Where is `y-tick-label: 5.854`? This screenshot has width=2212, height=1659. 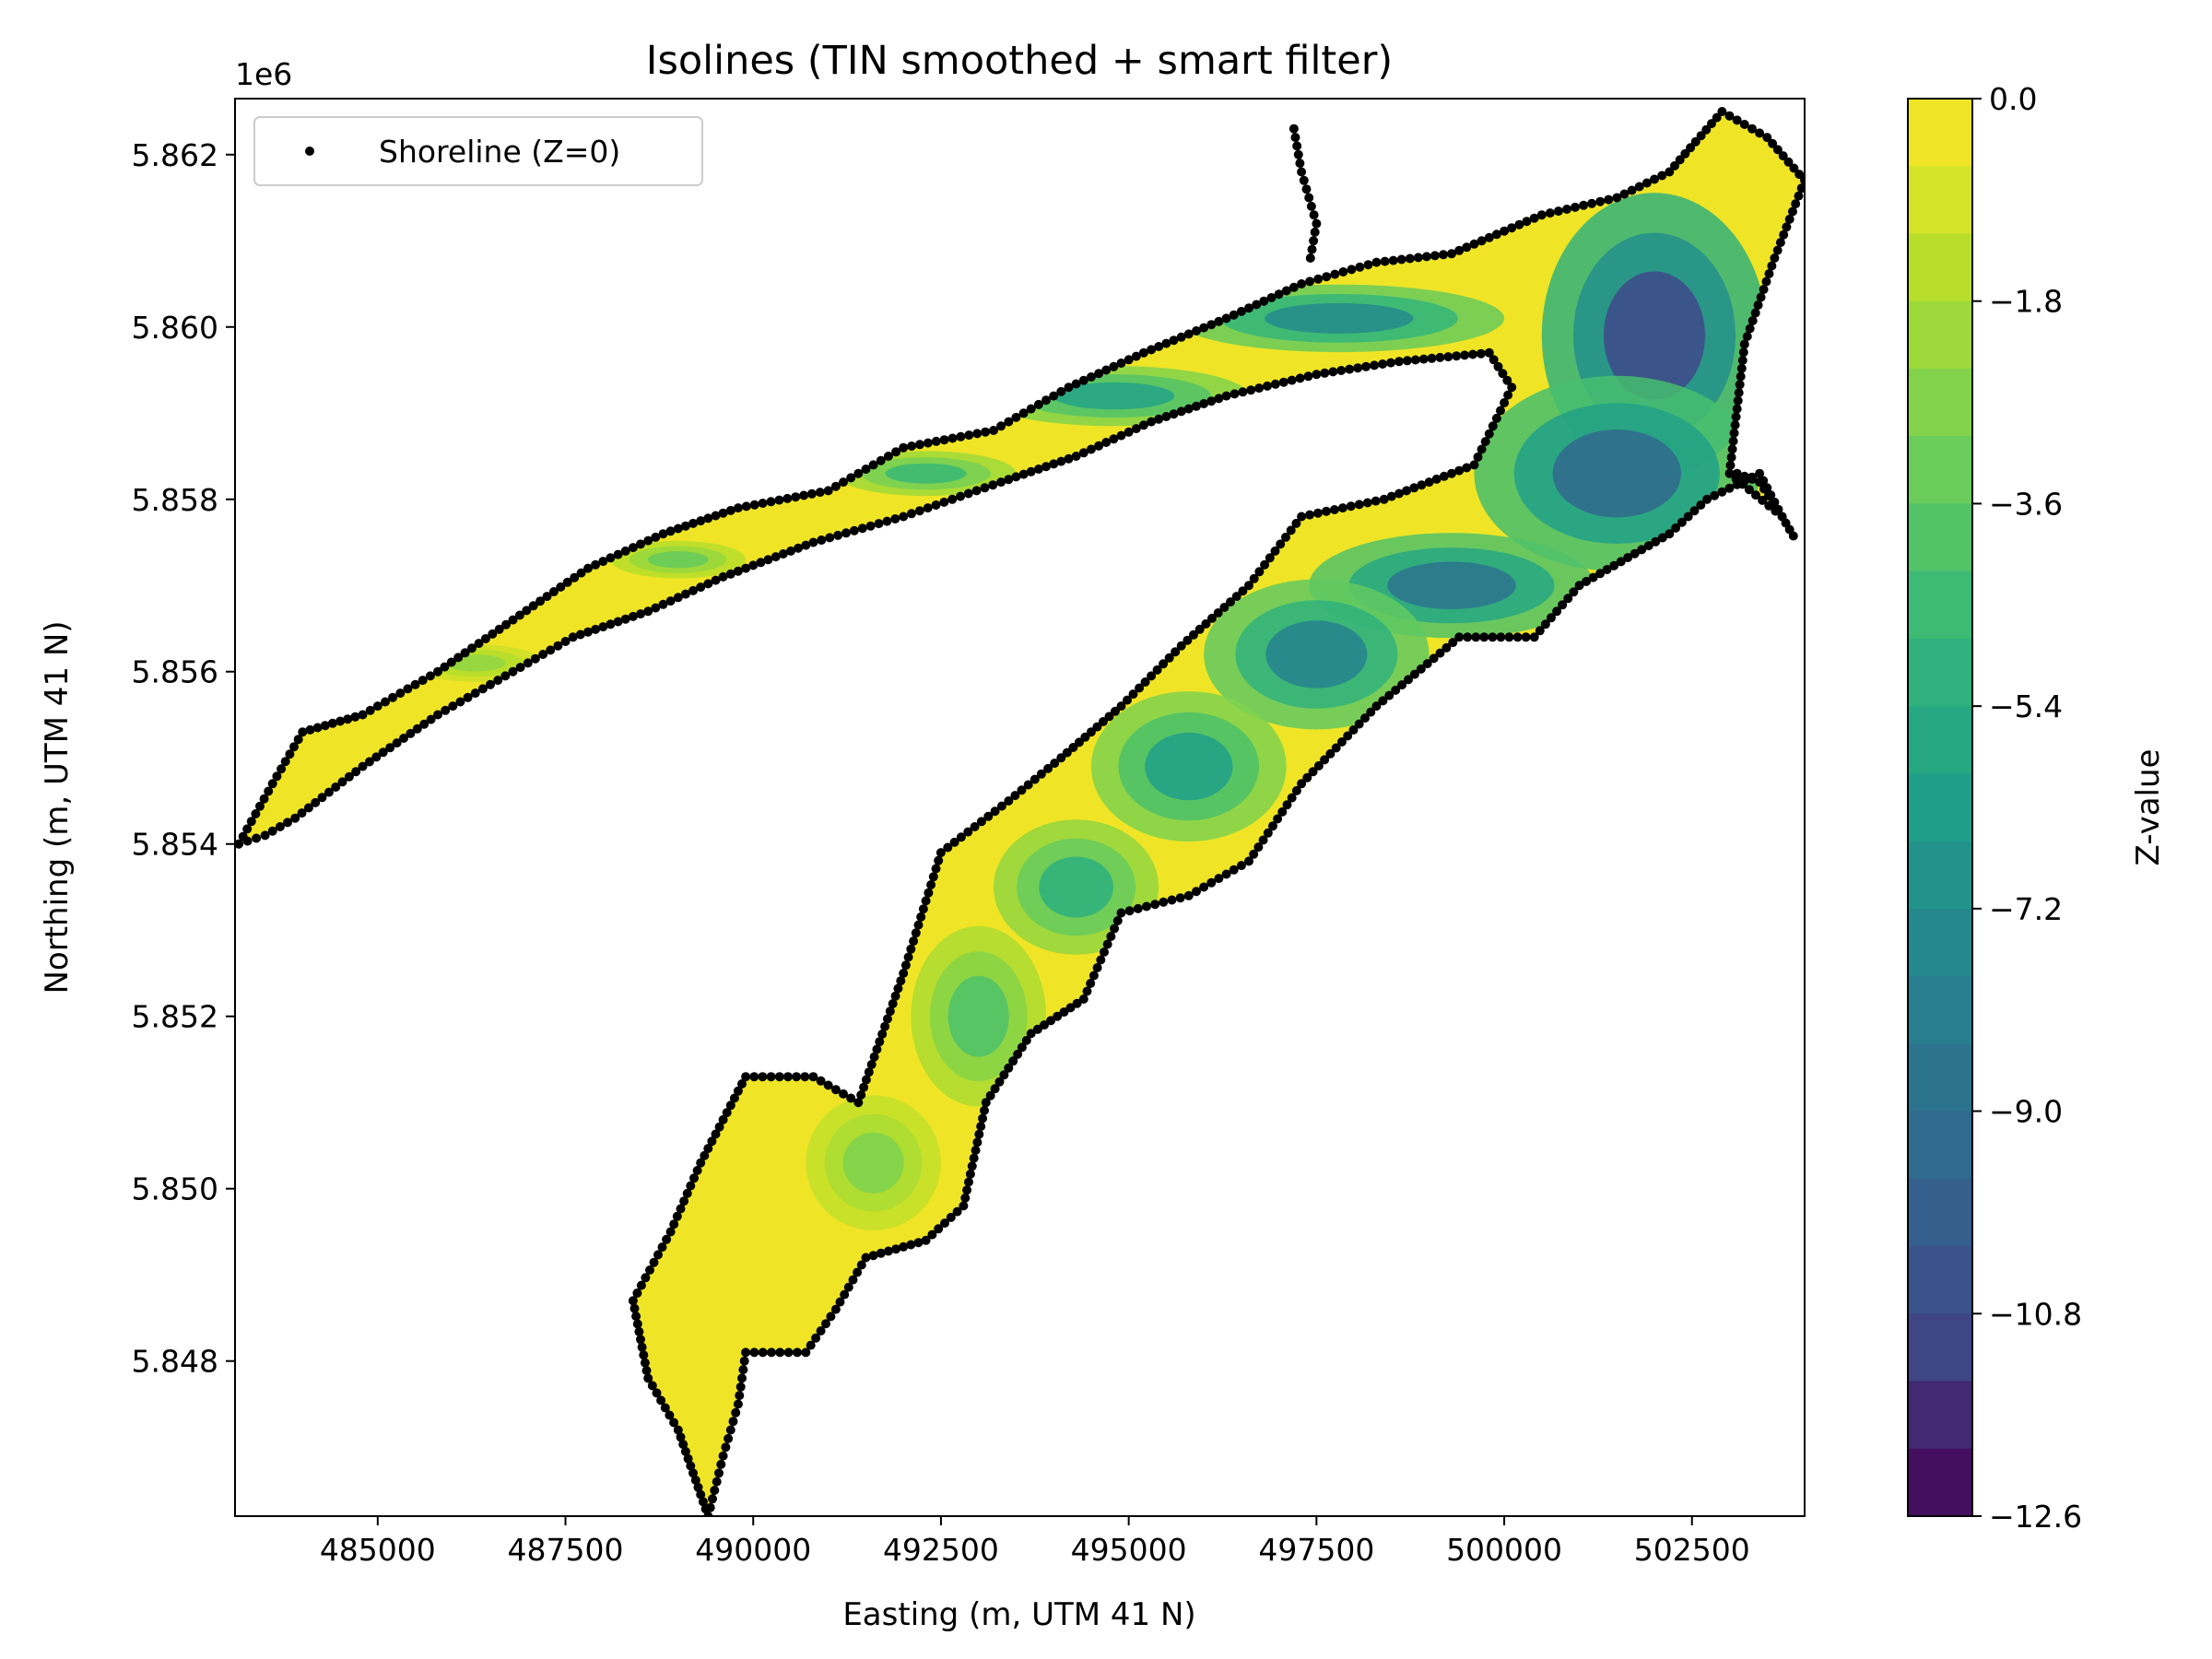 y-tick-label: 5.854 is located at coordinates (175, 845).